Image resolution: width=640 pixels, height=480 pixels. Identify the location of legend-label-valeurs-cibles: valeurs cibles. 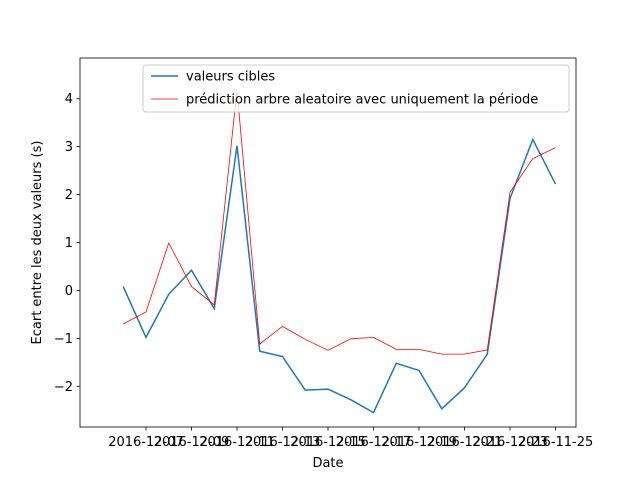
(230, 77).